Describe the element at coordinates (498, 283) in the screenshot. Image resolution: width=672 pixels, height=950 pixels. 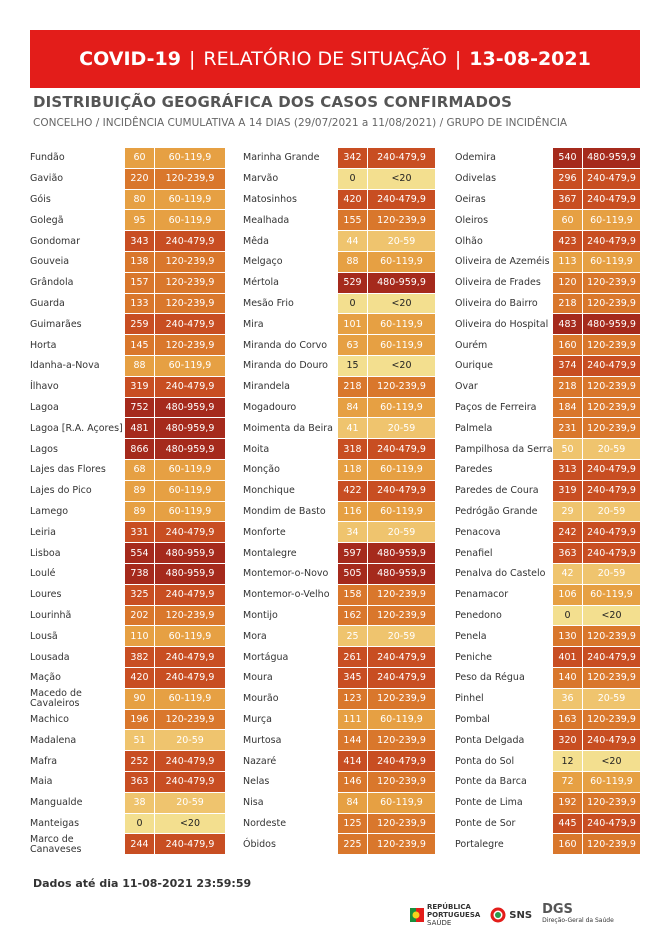
I see `municipality: Oliveira de Frades` at that location.